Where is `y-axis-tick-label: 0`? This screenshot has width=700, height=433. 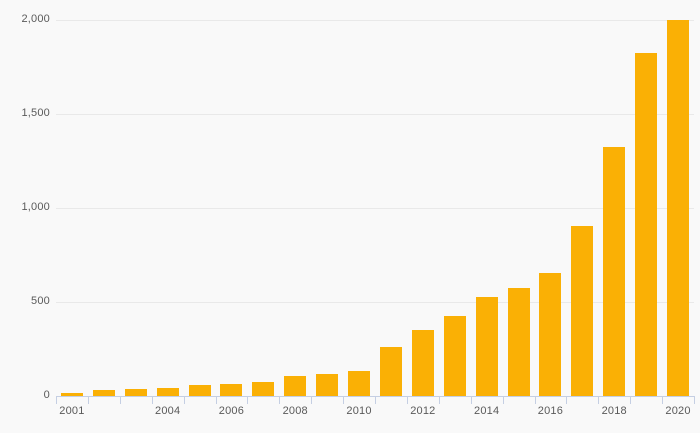 y-axis-tick-label: 0 is located at coordinates (46, 395).